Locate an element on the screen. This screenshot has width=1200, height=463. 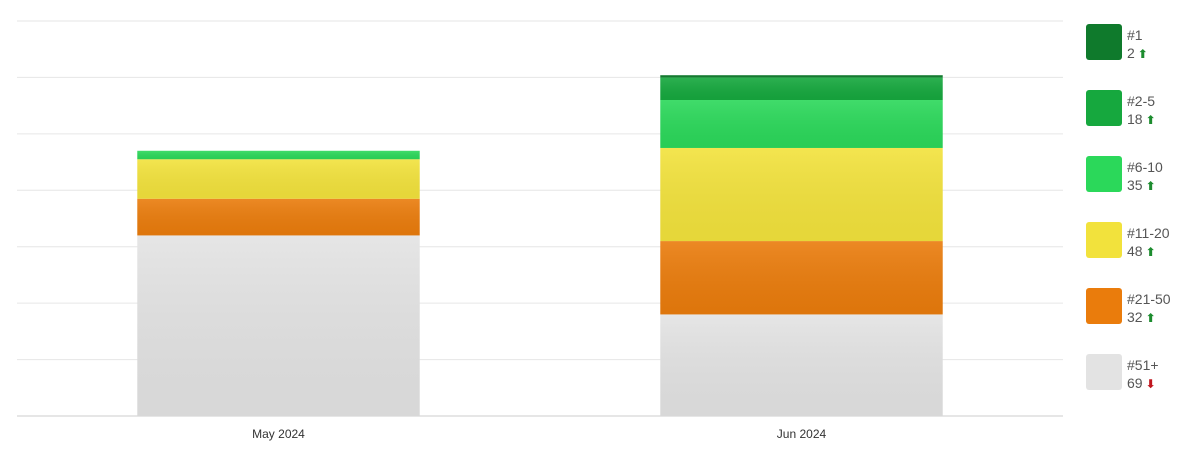
legend-label: #1 is located at coordinates (1135, 35).